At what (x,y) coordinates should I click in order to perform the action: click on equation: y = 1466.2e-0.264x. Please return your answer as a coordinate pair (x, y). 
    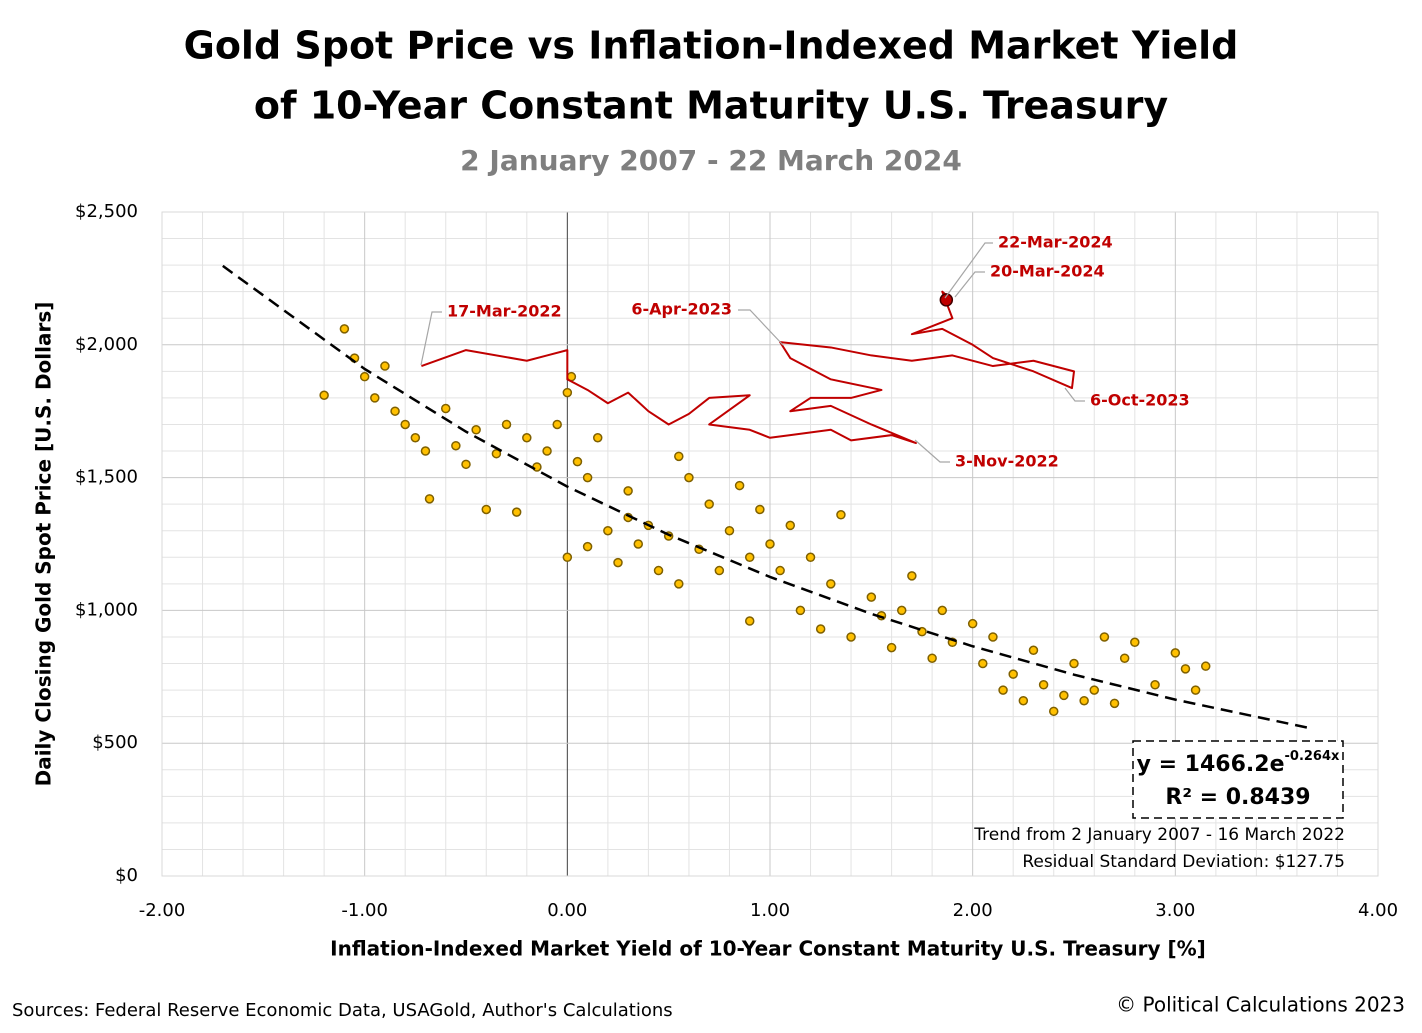
    Looking at the image, I should click on (1238, 763).